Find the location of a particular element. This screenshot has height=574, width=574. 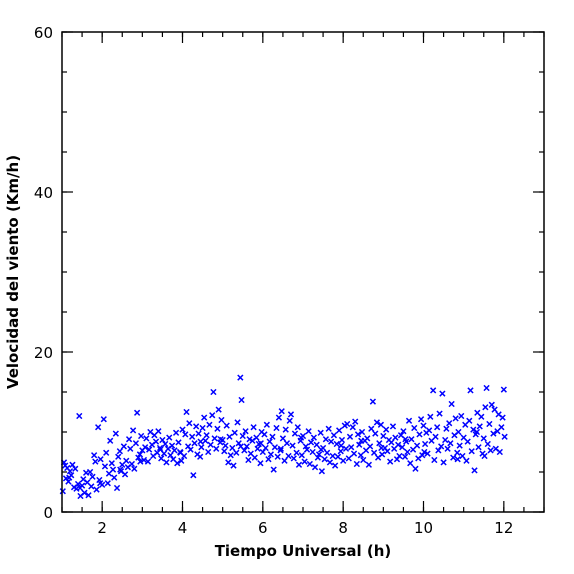

y-tick-label: 60 is located at coordinates (43, 33).